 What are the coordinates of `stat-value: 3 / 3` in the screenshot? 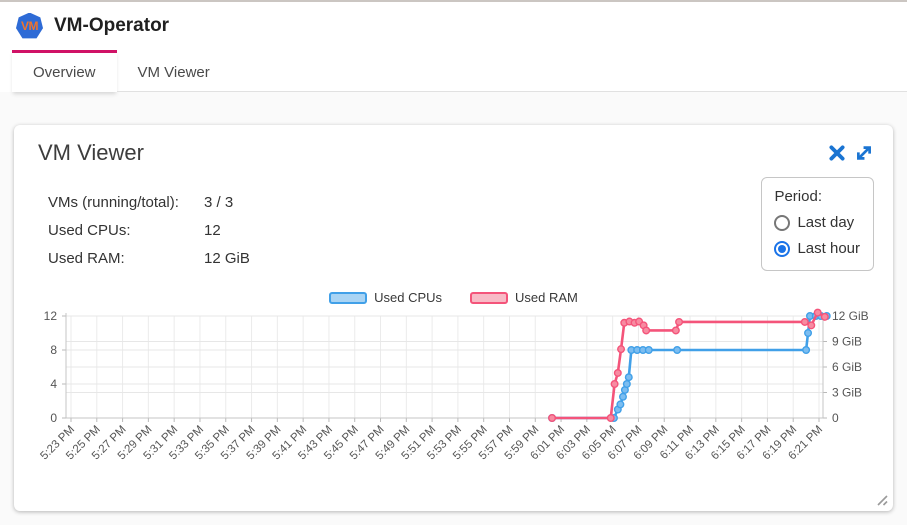 It's located at (219, 202).